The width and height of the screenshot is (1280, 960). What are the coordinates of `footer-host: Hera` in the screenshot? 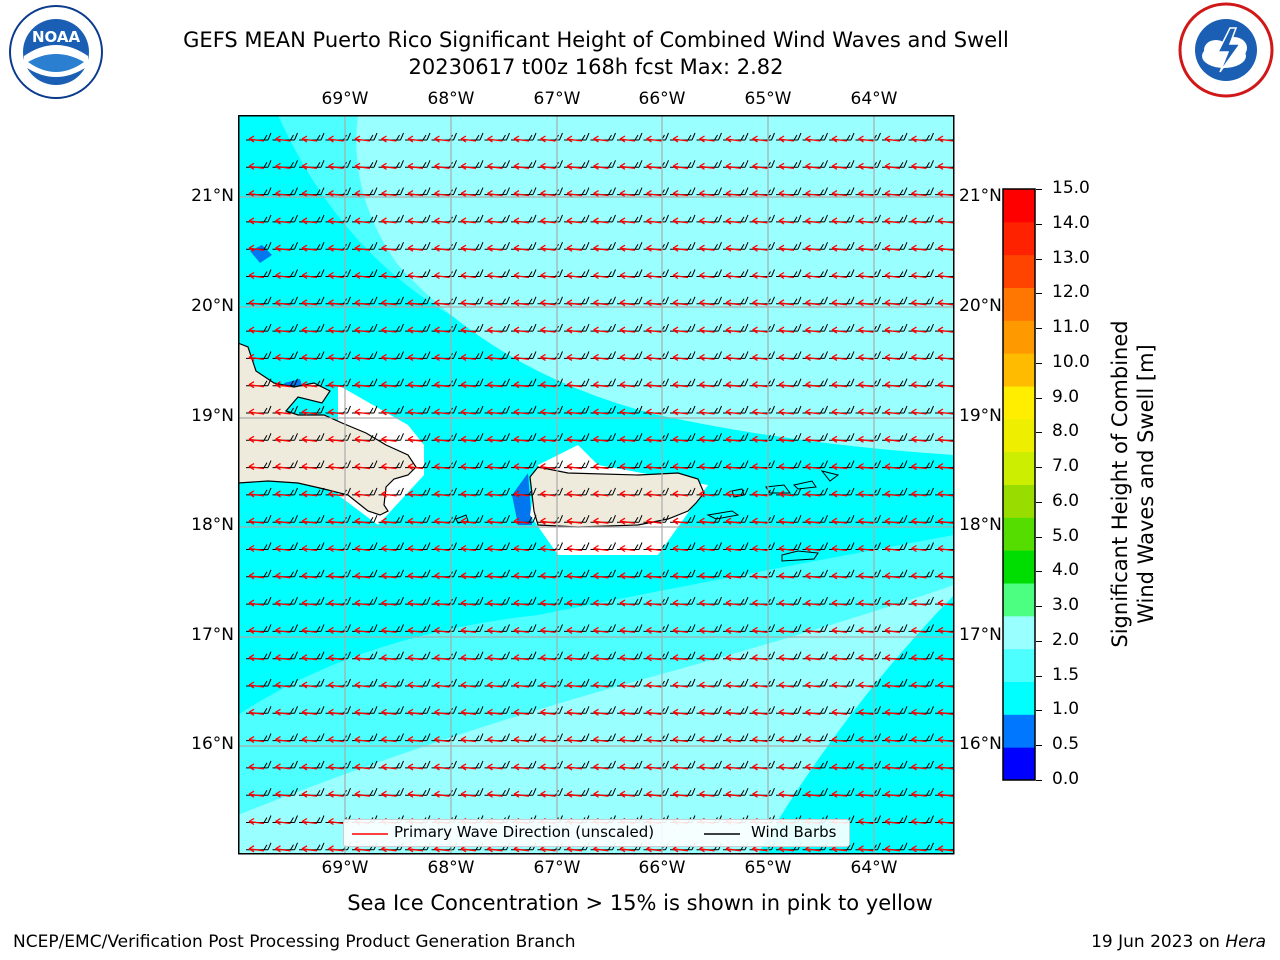 It's located at (1245, 942).